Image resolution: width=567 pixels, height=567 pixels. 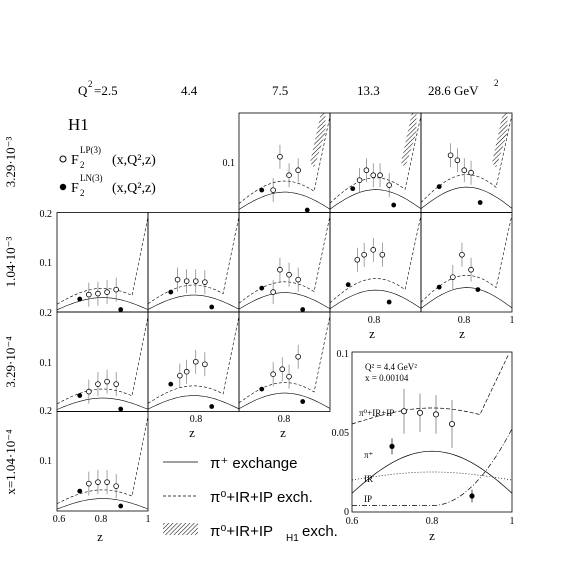 I want to click on inset-curve-ip, so click(x=432, y=467).